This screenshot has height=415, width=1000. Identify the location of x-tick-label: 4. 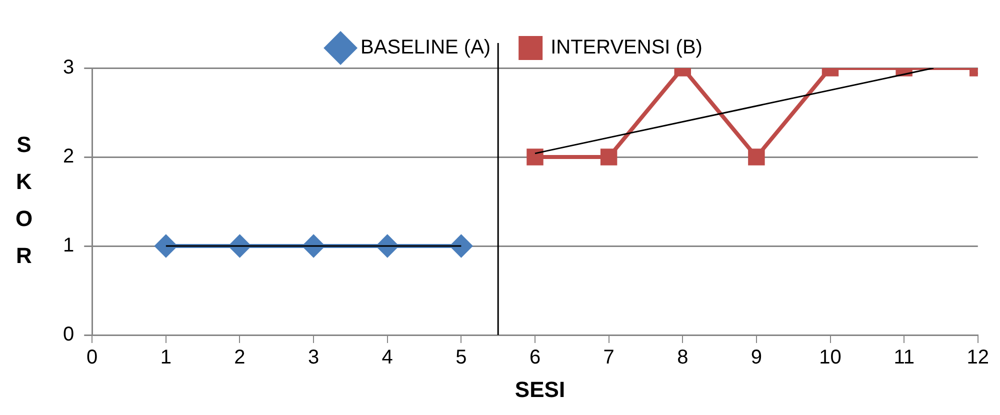
(387, 357).